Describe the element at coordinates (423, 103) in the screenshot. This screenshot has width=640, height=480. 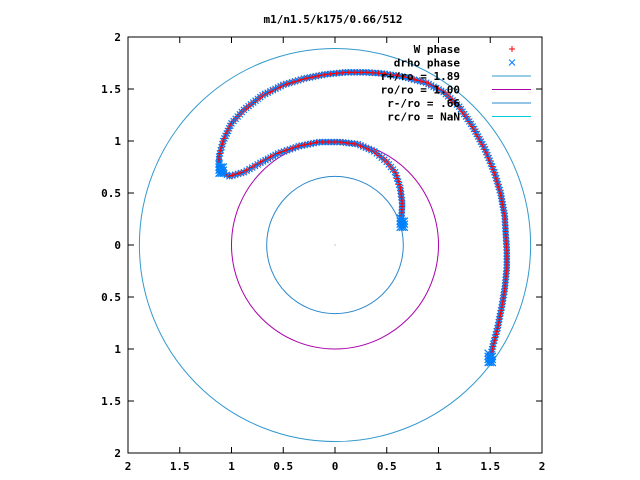
I see `legend-label: r-/ro = .66` at that location.